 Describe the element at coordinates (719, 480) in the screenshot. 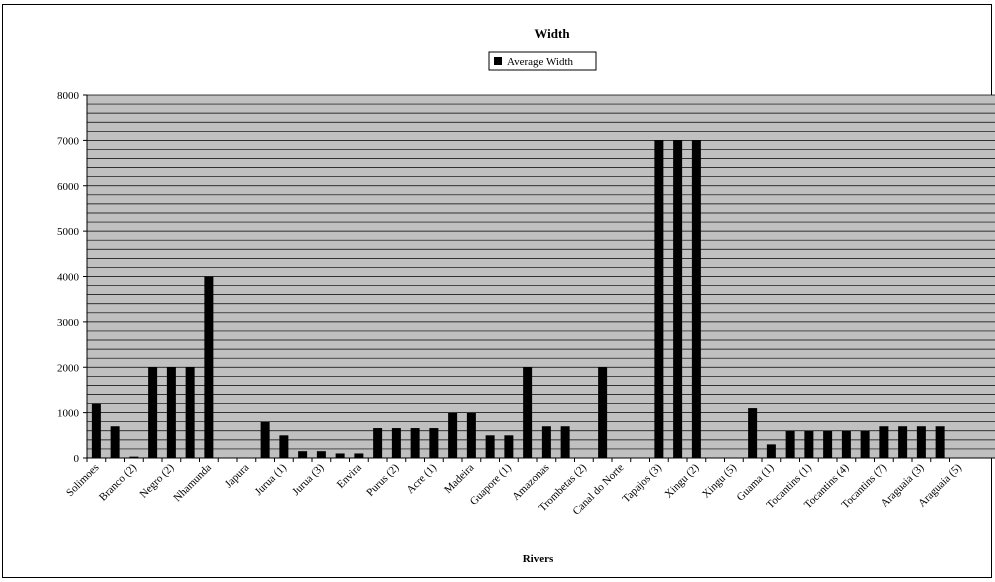

I see `x-tick-label: Xingu (5)` at that location.